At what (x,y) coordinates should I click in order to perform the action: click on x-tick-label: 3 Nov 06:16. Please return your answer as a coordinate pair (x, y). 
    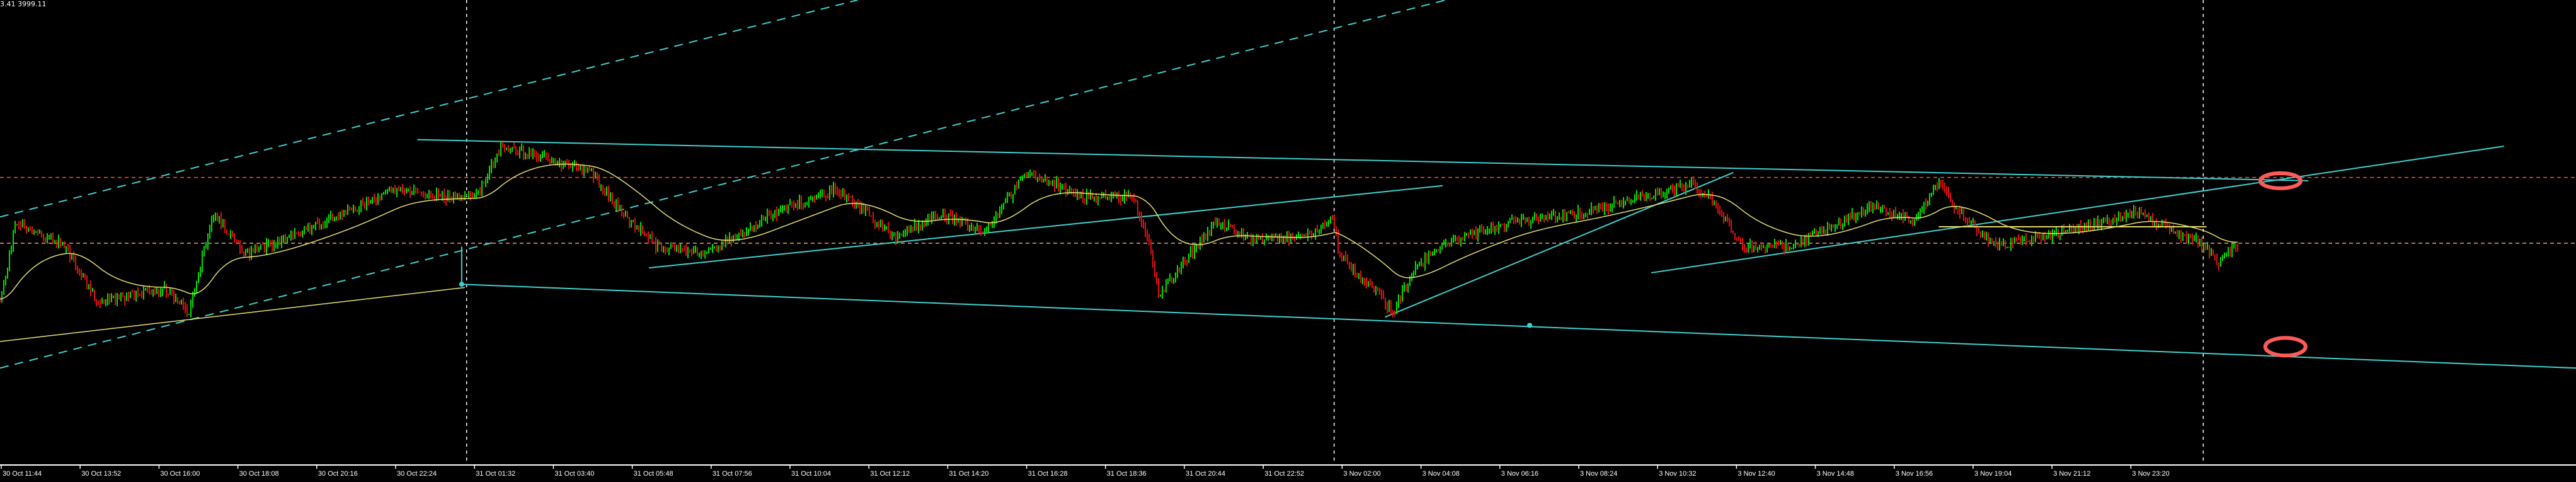
    Looking at the image, I should click on (1520, 474).